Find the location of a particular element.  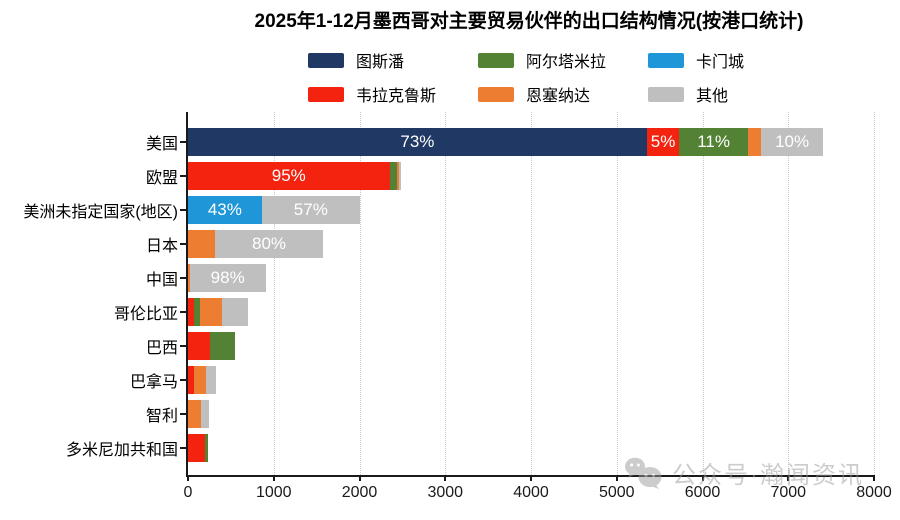

x-tick-label: 6000 is located at coordinates (702, 492).